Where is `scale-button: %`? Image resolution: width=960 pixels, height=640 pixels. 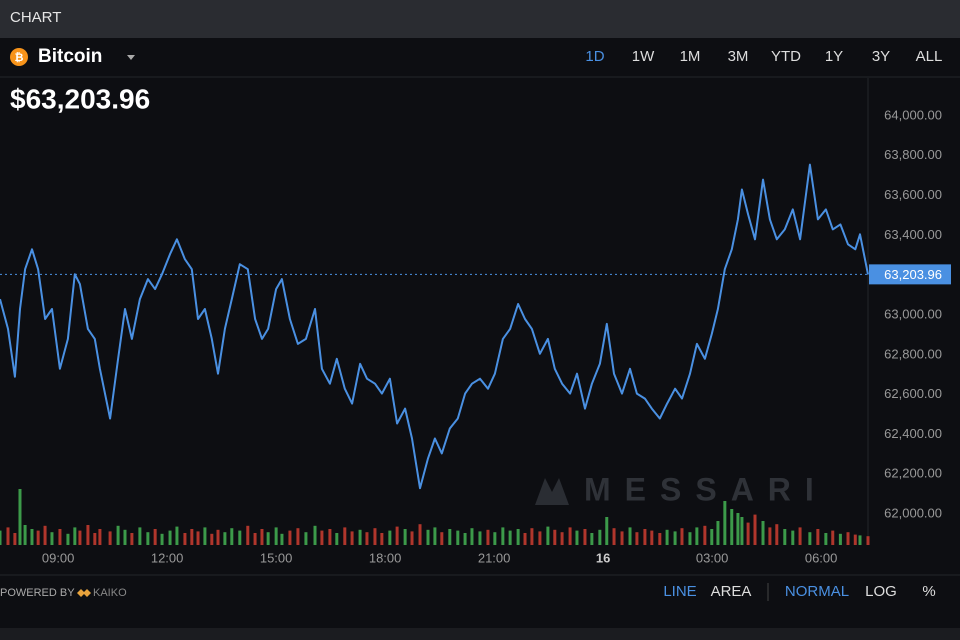
scale-button: % is located at coordinates (928, 591).